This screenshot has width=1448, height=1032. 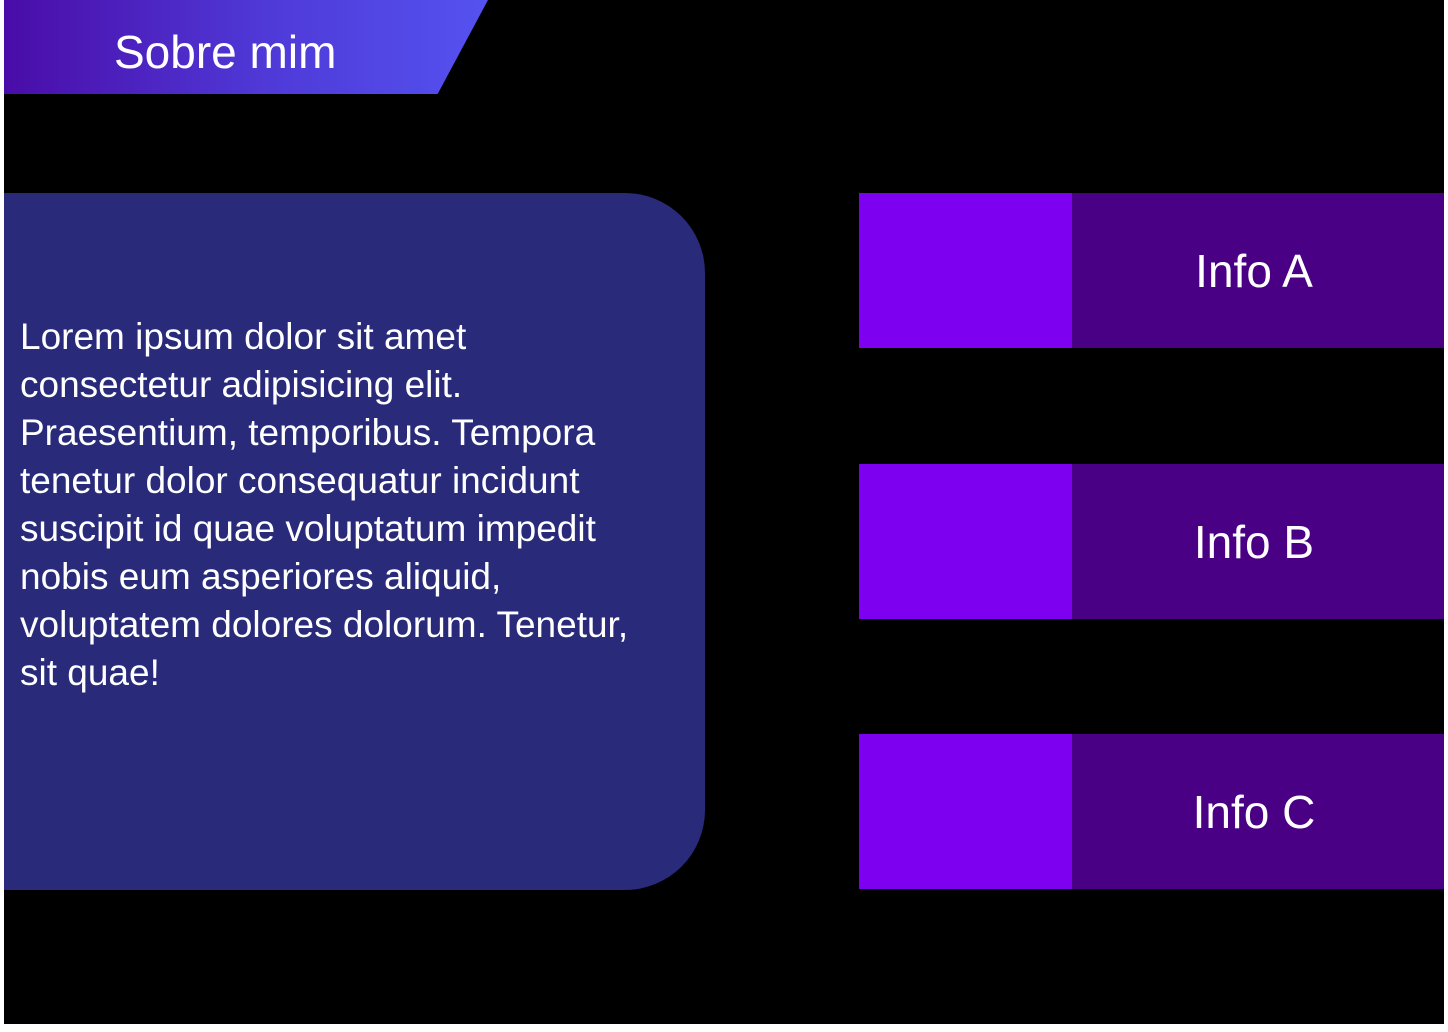 I want to click on info-b-label-area: Info B, so click(x=1258, y=541).